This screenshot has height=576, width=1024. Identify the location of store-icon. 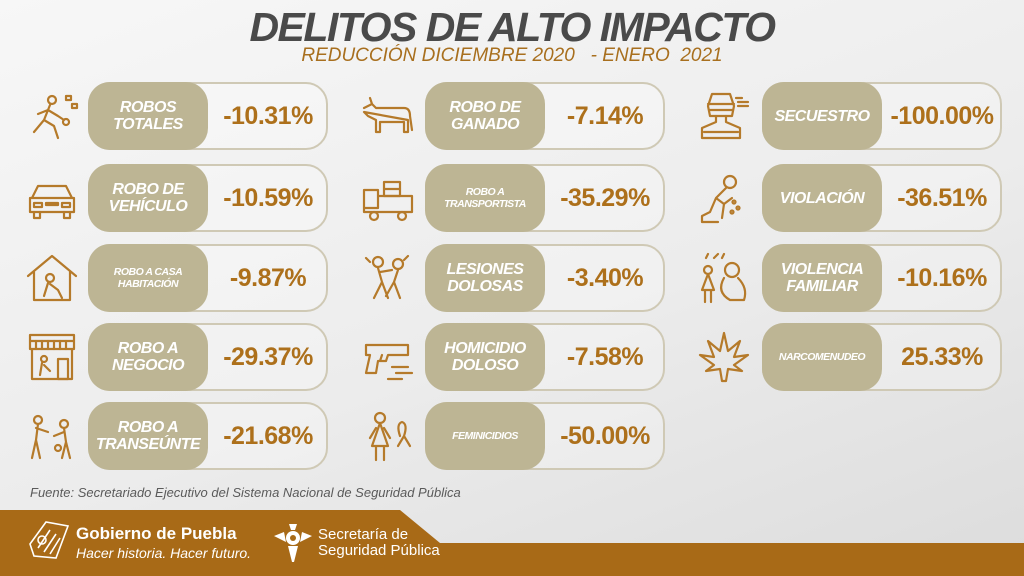
(52, 357).